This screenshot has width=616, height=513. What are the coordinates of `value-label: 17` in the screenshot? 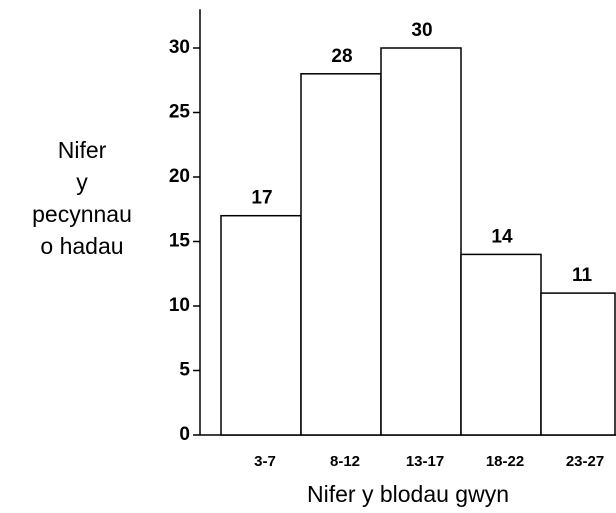 It's located at (261, 198).